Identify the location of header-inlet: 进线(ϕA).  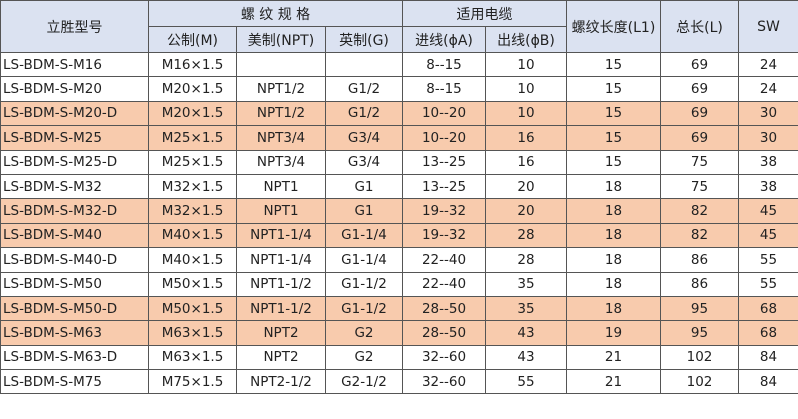
(444, 39).